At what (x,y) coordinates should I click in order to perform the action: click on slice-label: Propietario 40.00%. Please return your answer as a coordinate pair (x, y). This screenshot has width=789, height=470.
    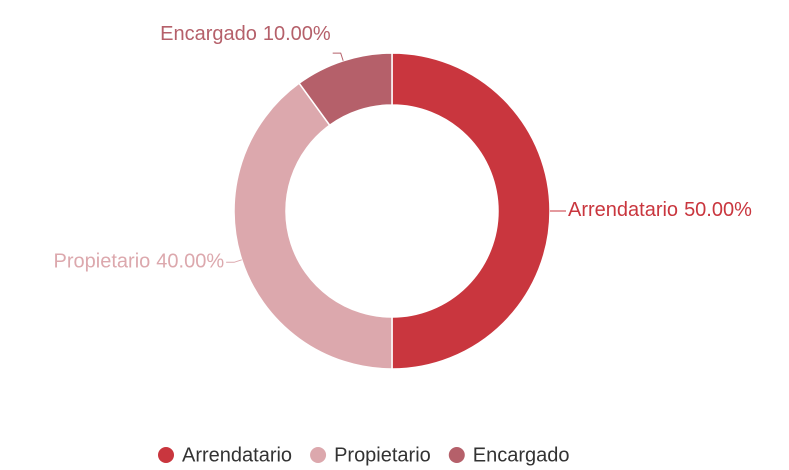
    Looking at the image, I should click on (139, 262).